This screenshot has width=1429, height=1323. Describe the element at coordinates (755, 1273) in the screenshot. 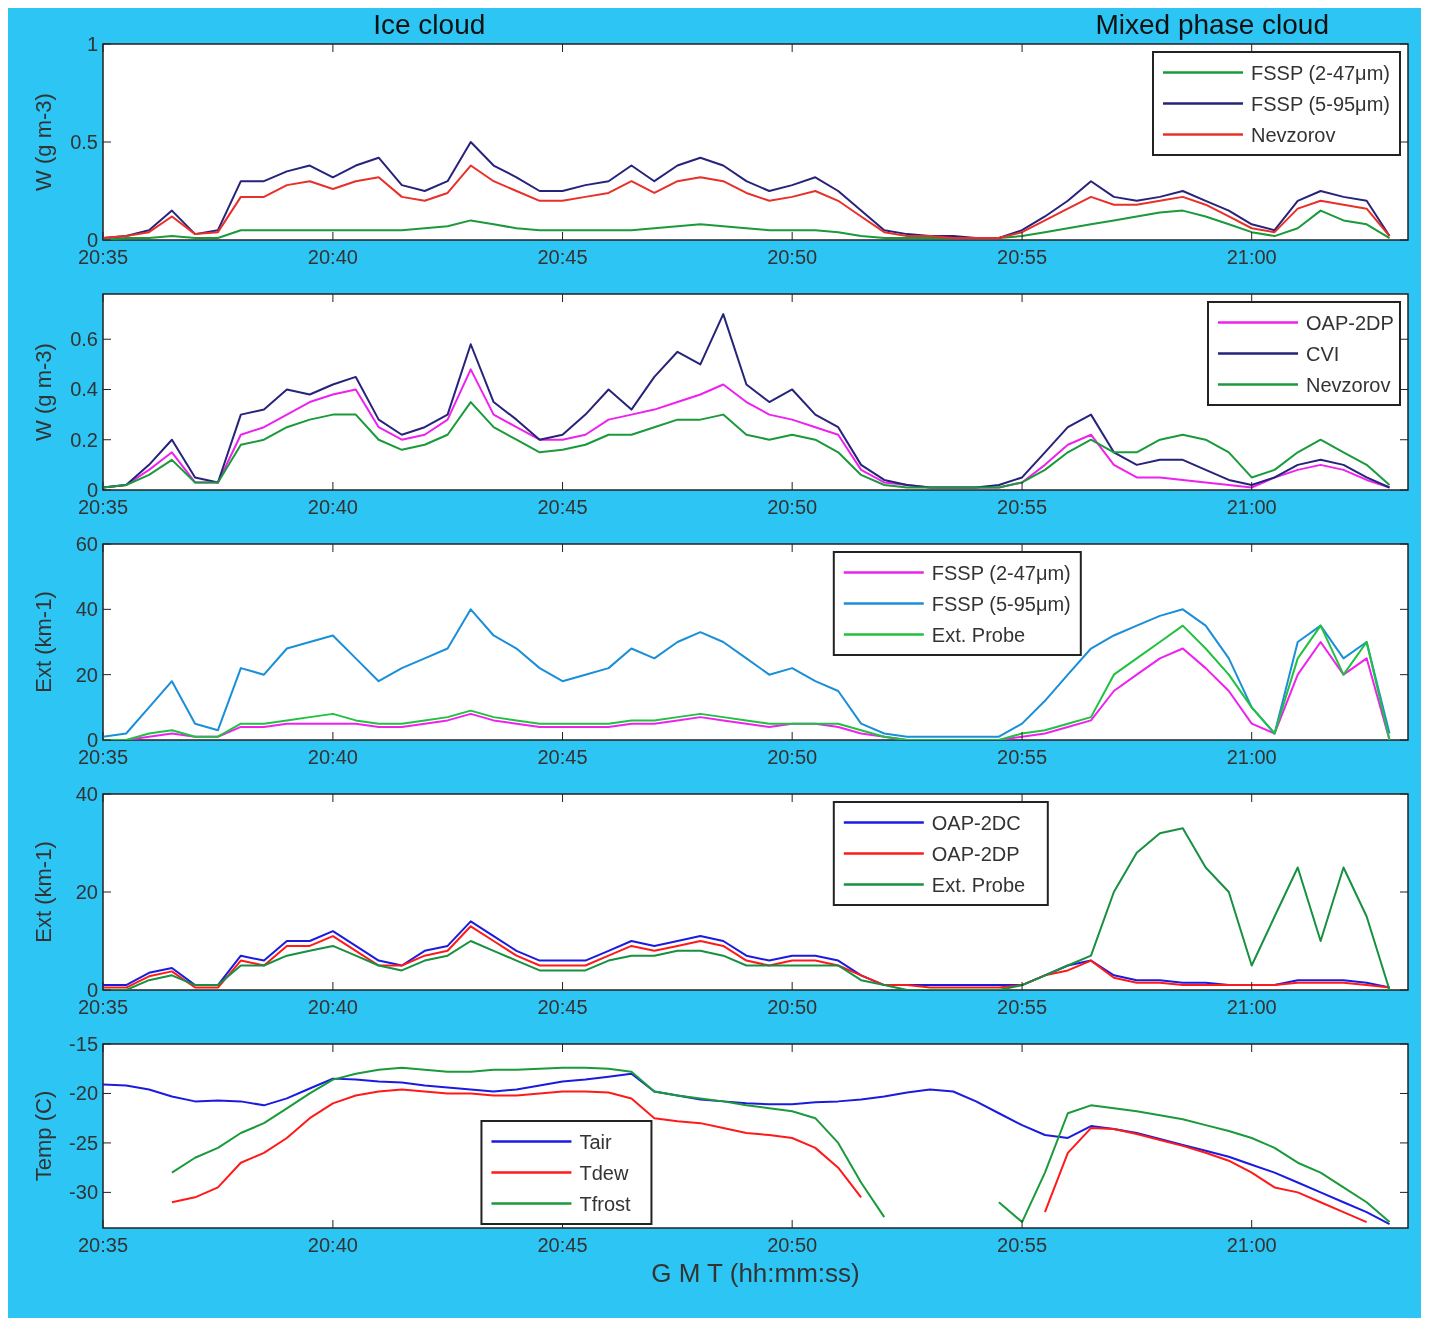

I see `x-axis-title: G M T (hh:mm:ss)` at that location.